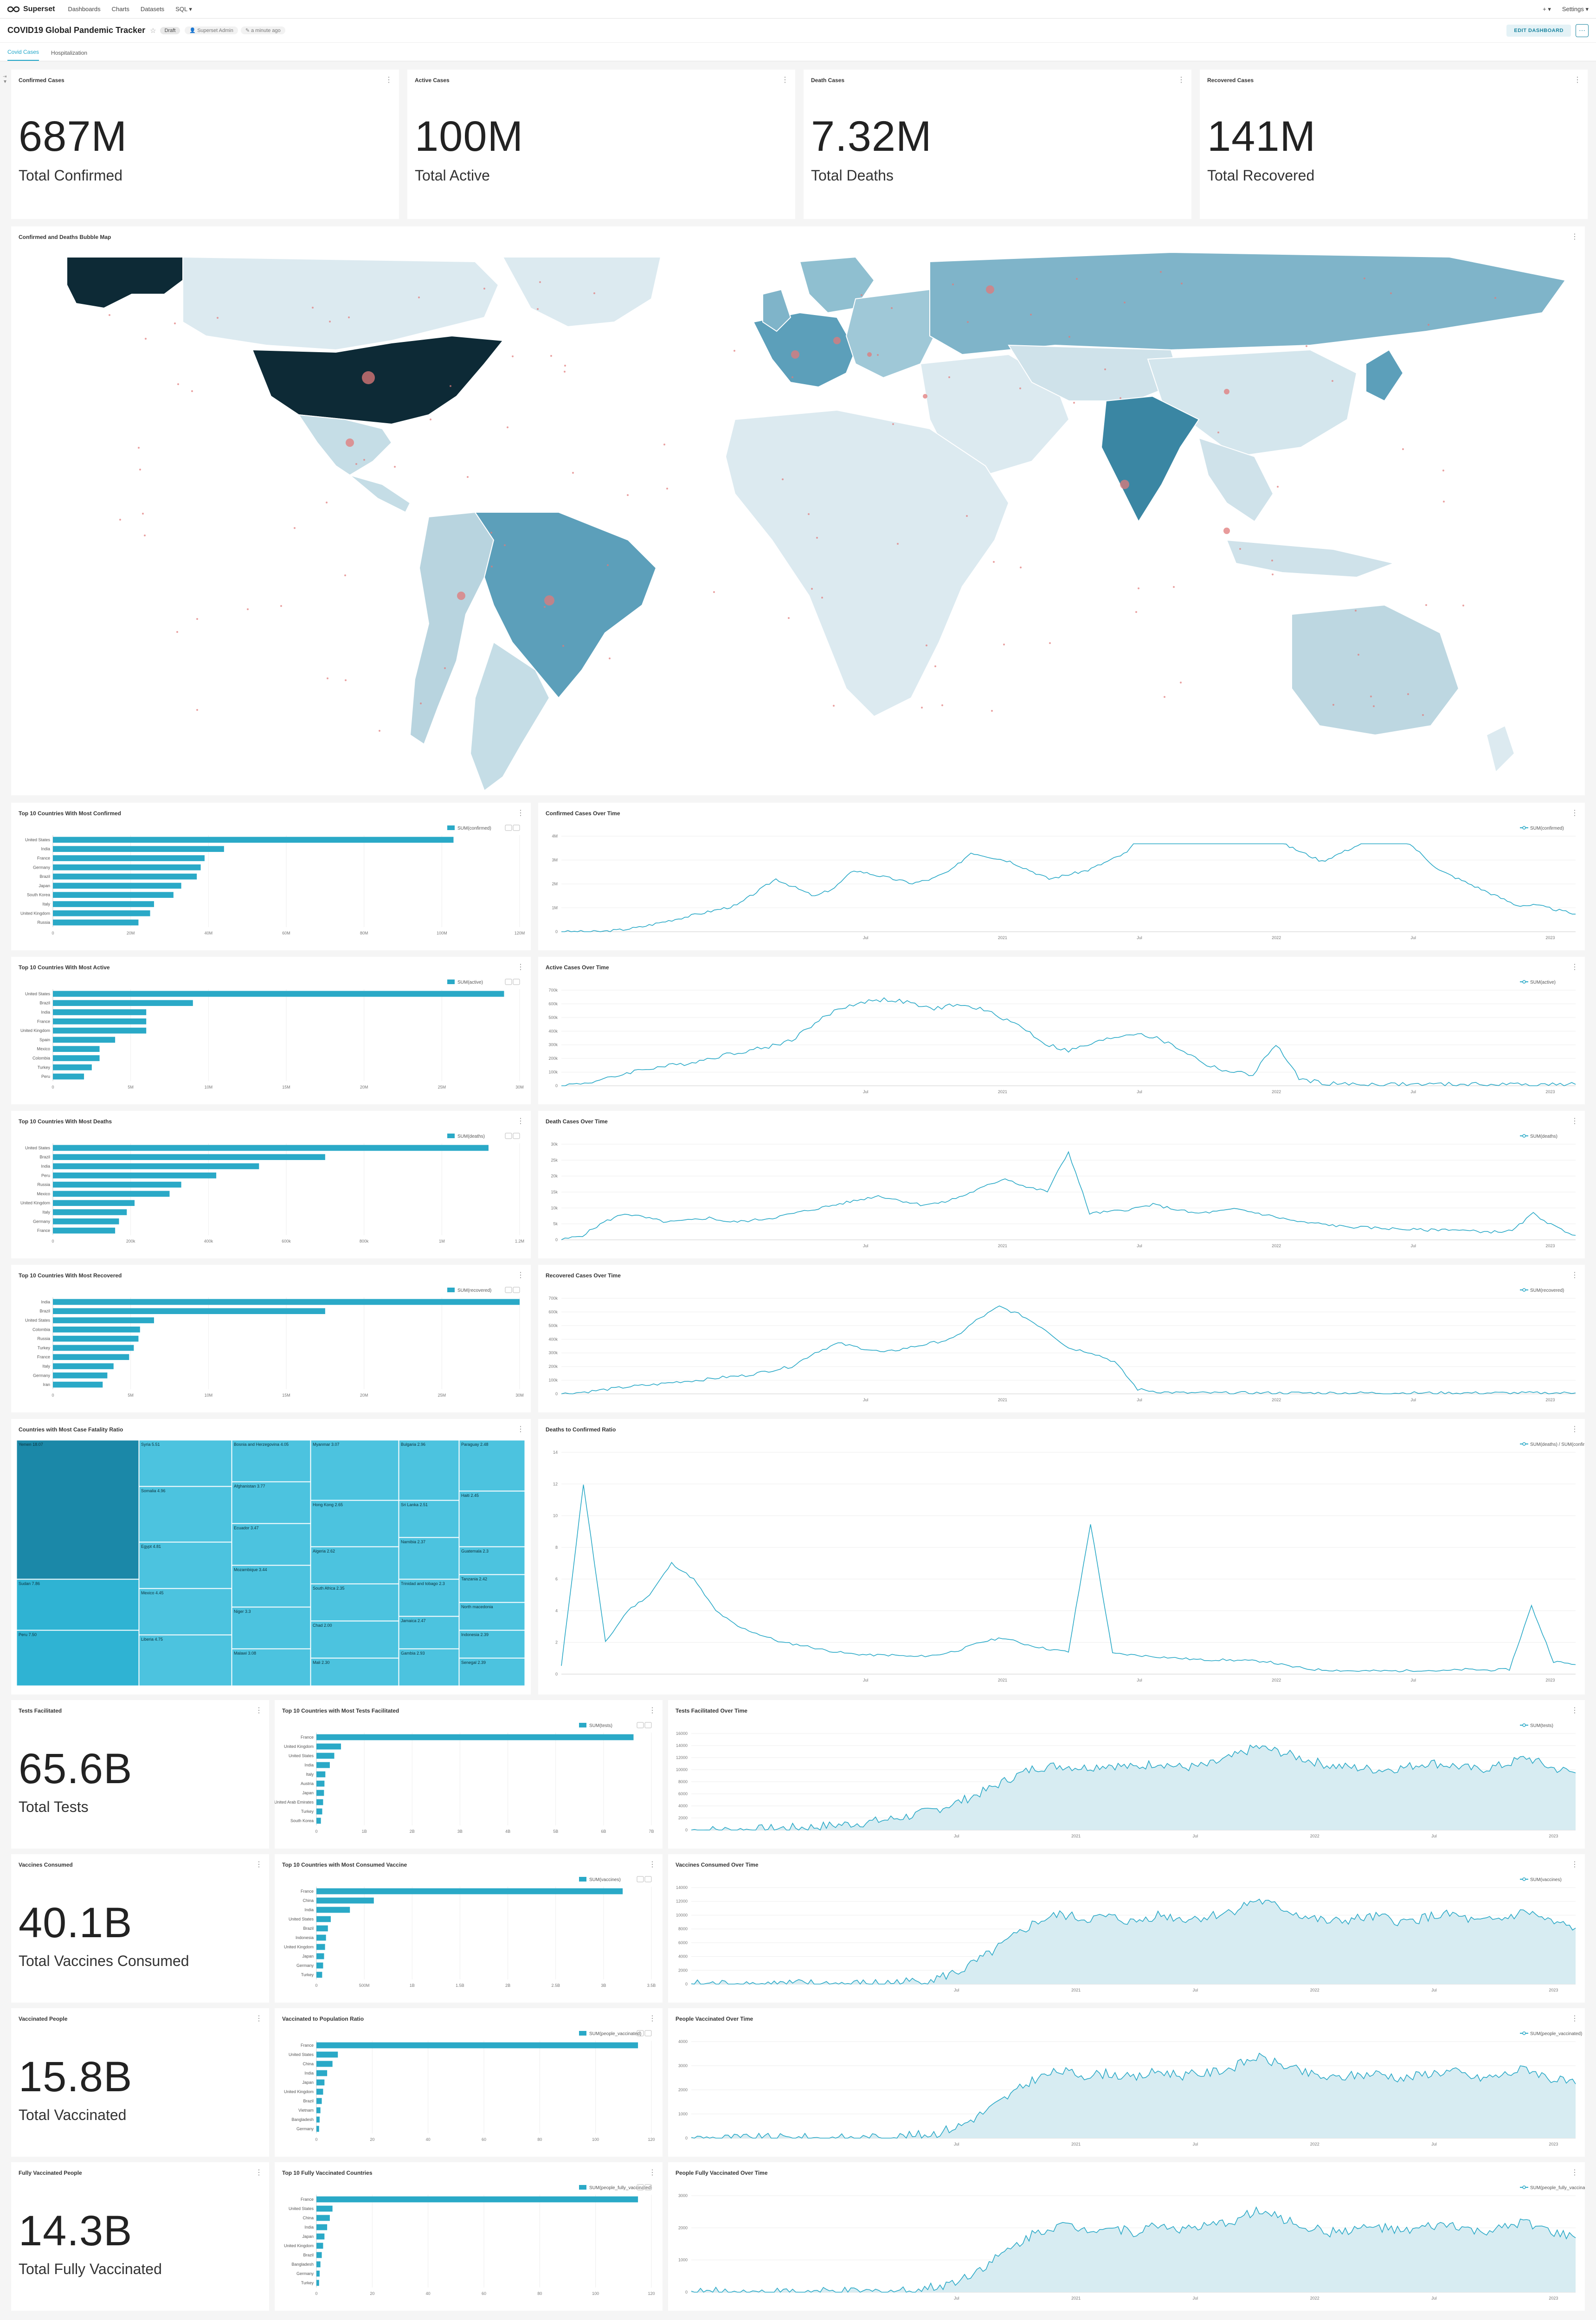 Image resolution: width=1596 pixels, height=2320 pixels. What do you see at coordinates (1247, 303) in the screenshot?
I see `country-russia` at bounding box center [1247, 303].